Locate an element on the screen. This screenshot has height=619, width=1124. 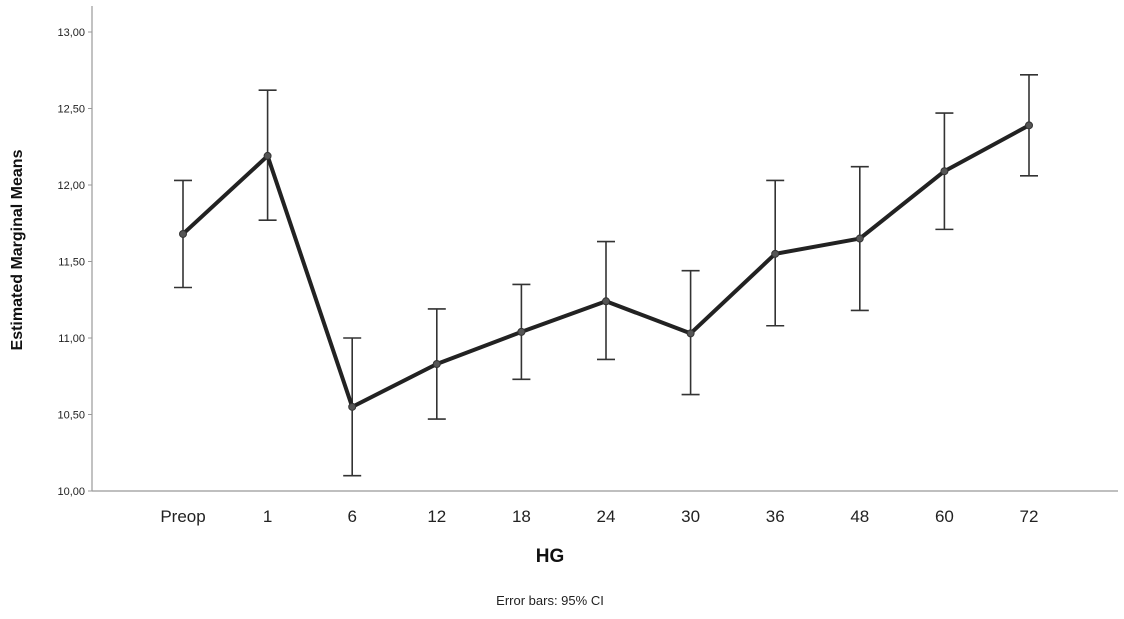
chart-footnote: Error bars: 95% CI is located at coordinates (550, 600).